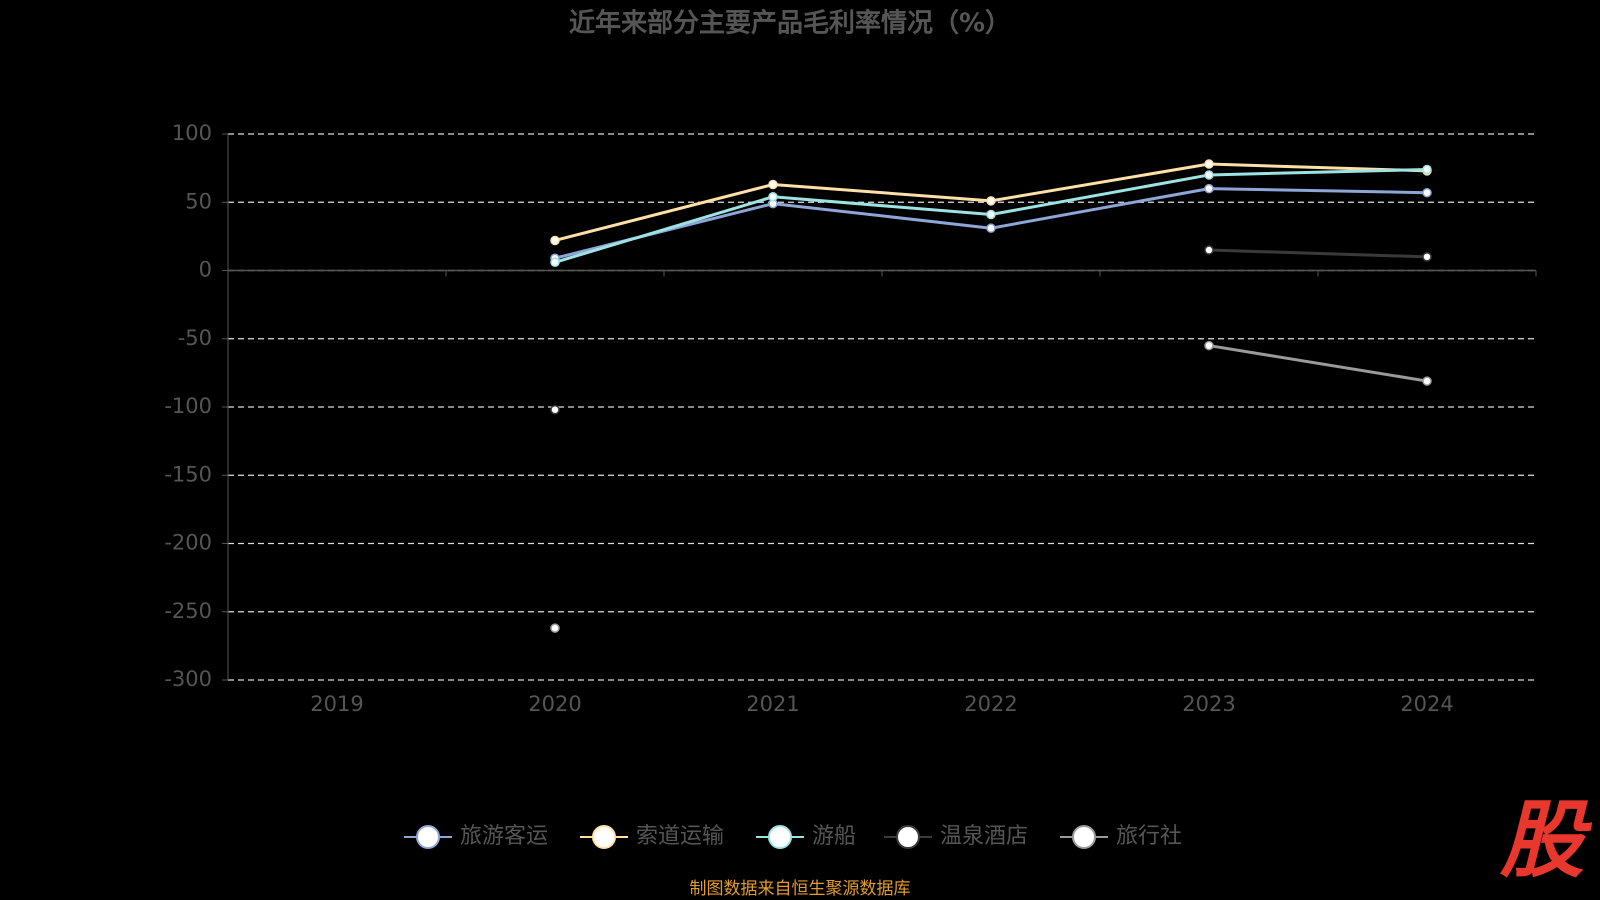  Describe the element at coordinates (188, 543) in the screenshot. I see `y-tick-label: -200` at that location.